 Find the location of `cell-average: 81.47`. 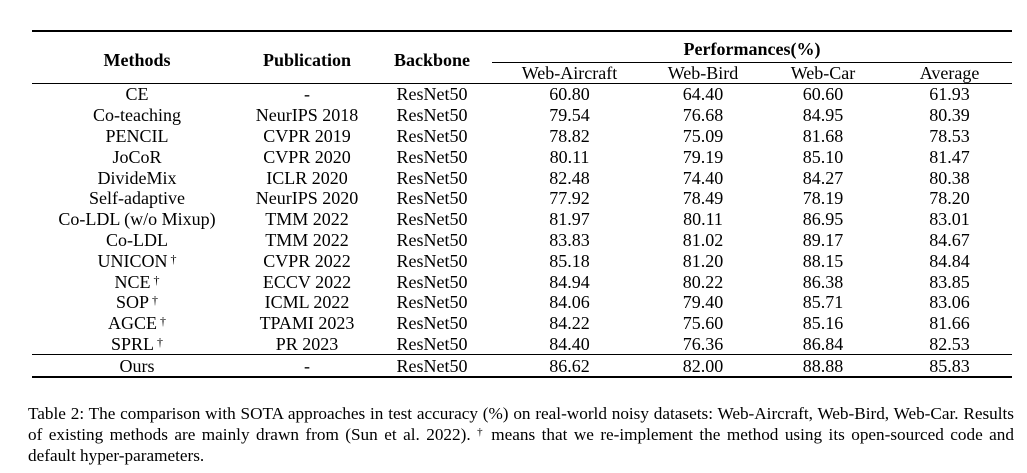

cell-average: 81.47 is located at coordinates (949, 156).